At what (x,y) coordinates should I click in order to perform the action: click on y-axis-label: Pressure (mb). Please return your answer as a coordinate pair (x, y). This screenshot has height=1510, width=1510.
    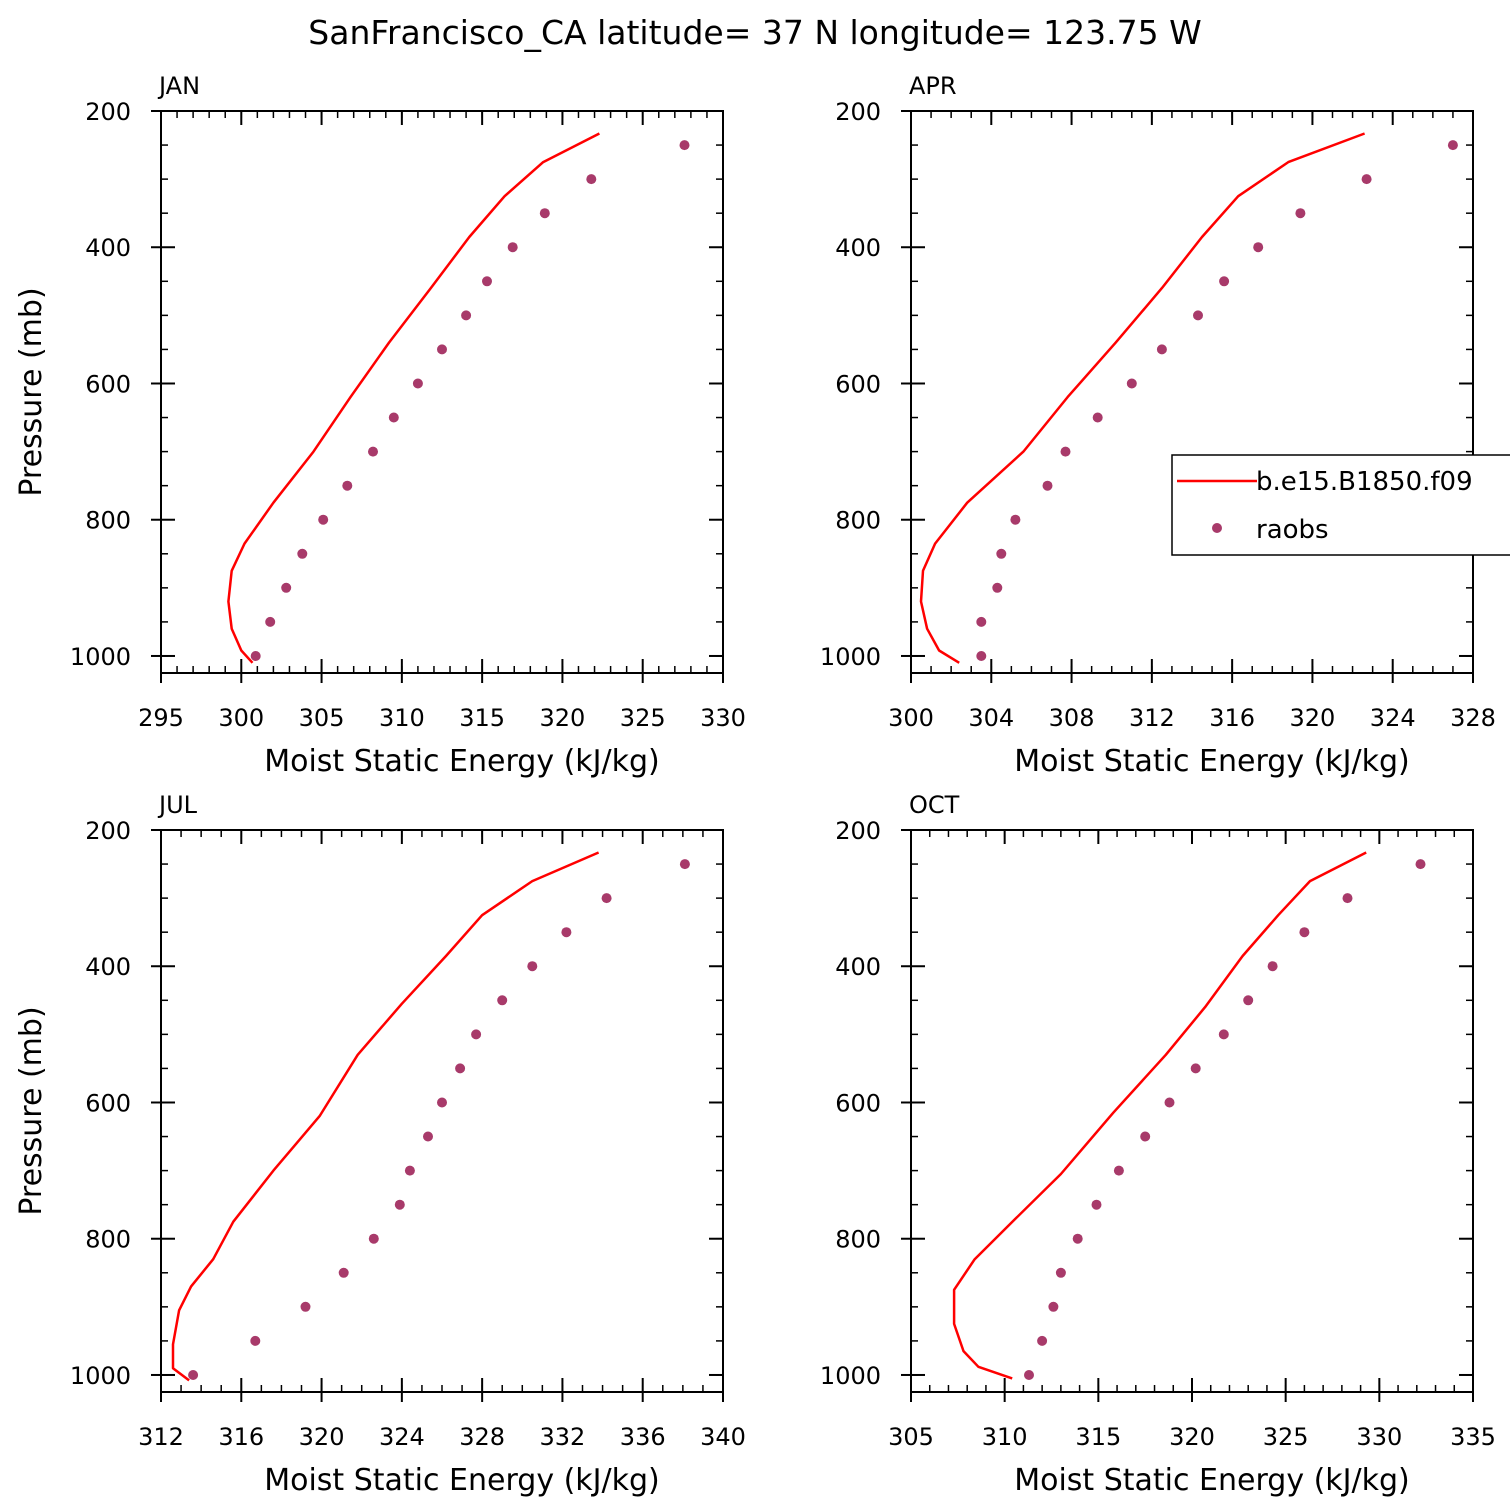
    Looking at the image, I should click on (31, 1110).